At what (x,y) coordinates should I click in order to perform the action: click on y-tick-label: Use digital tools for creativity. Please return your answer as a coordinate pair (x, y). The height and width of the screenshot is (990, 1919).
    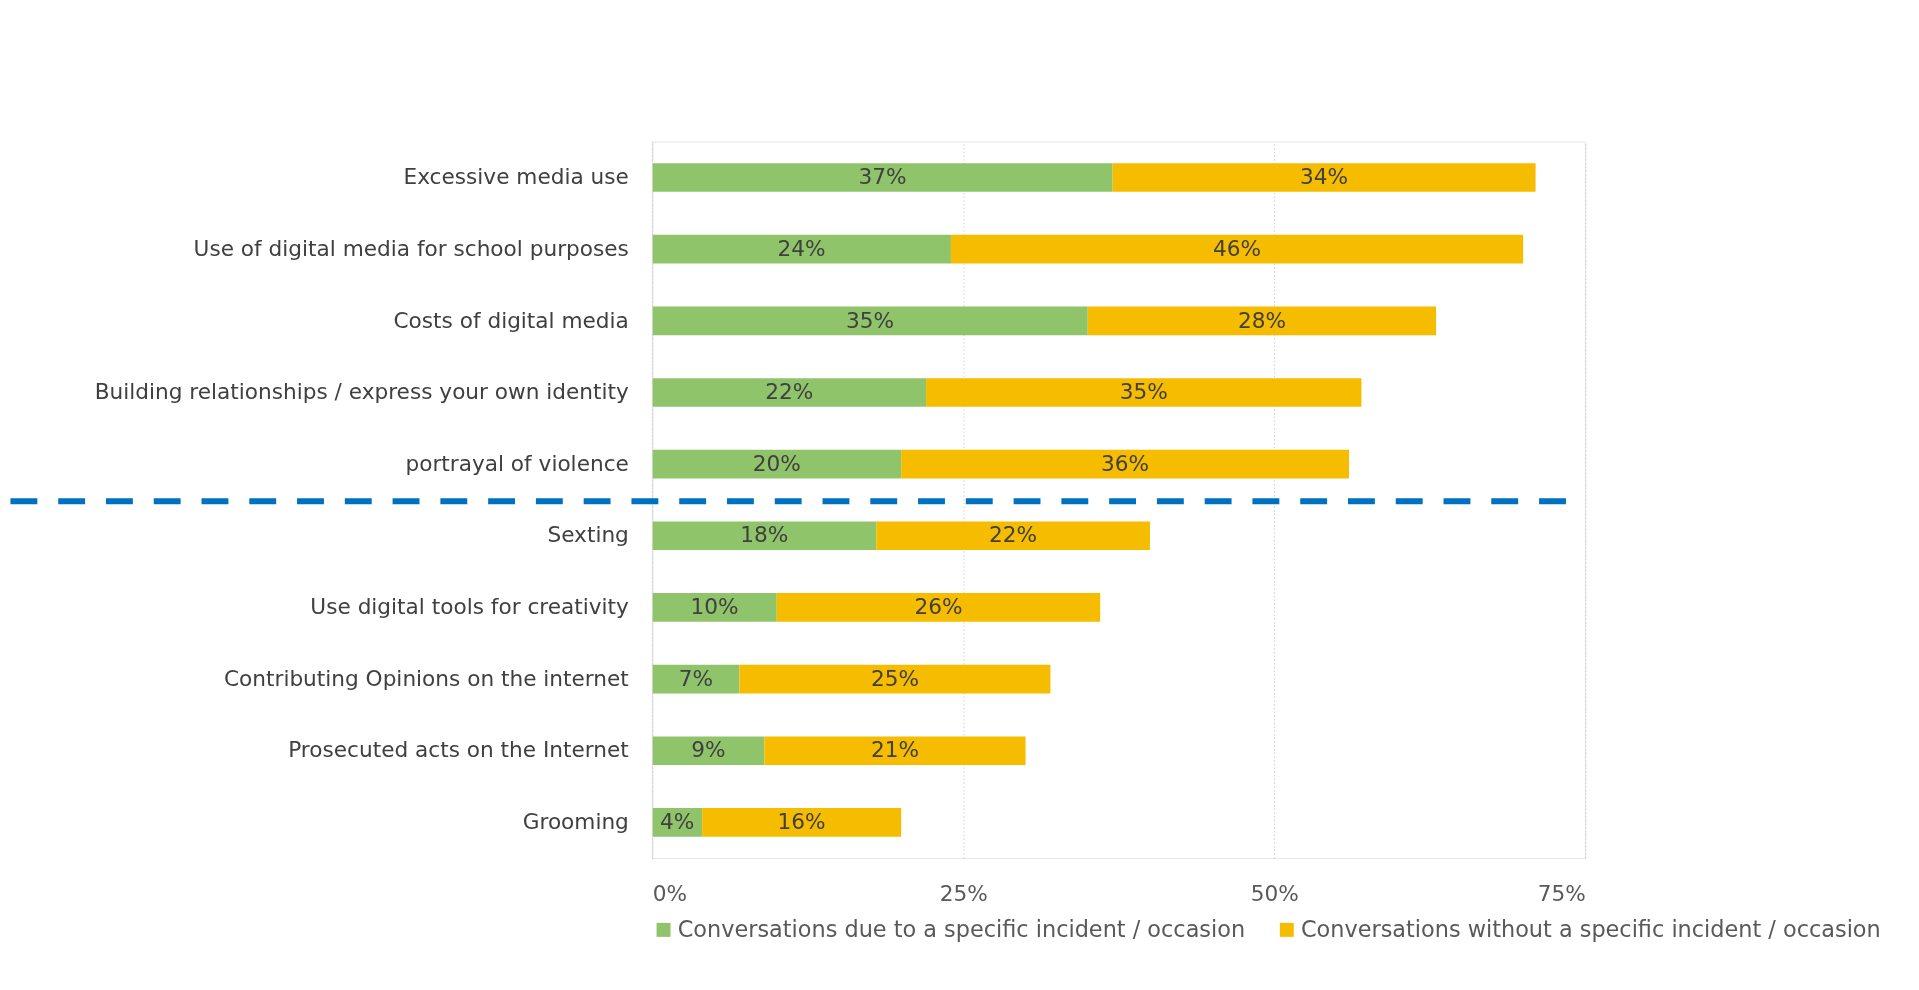
    Looking at the image, I should click on (470, 607).